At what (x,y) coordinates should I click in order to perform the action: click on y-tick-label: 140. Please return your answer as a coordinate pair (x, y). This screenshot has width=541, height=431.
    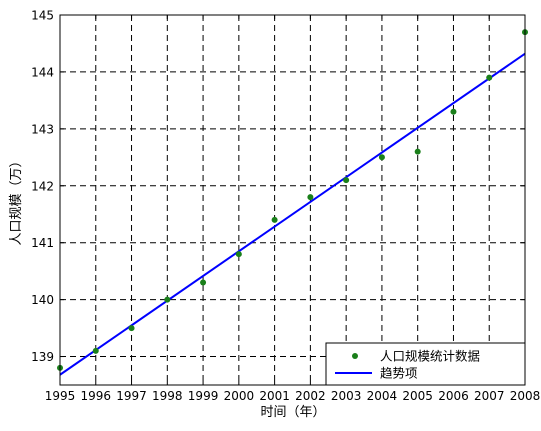
    Looking at the image, I should click on (42, 300).